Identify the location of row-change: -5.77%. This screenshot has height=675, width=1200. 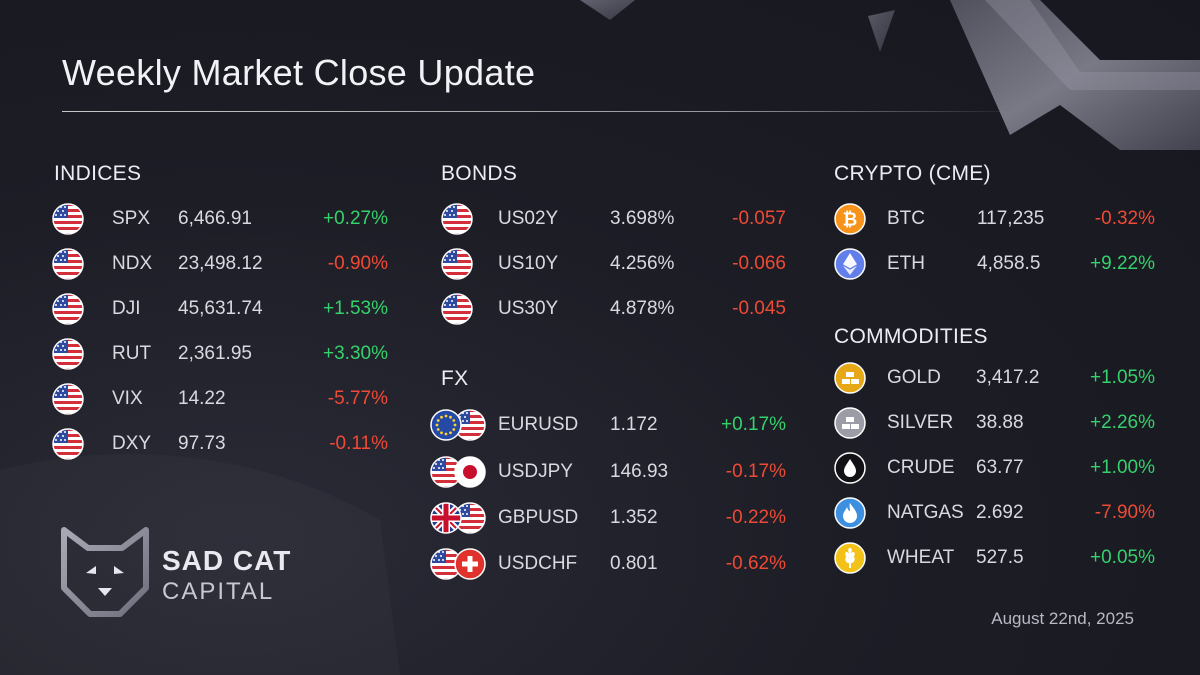
(357, 398).